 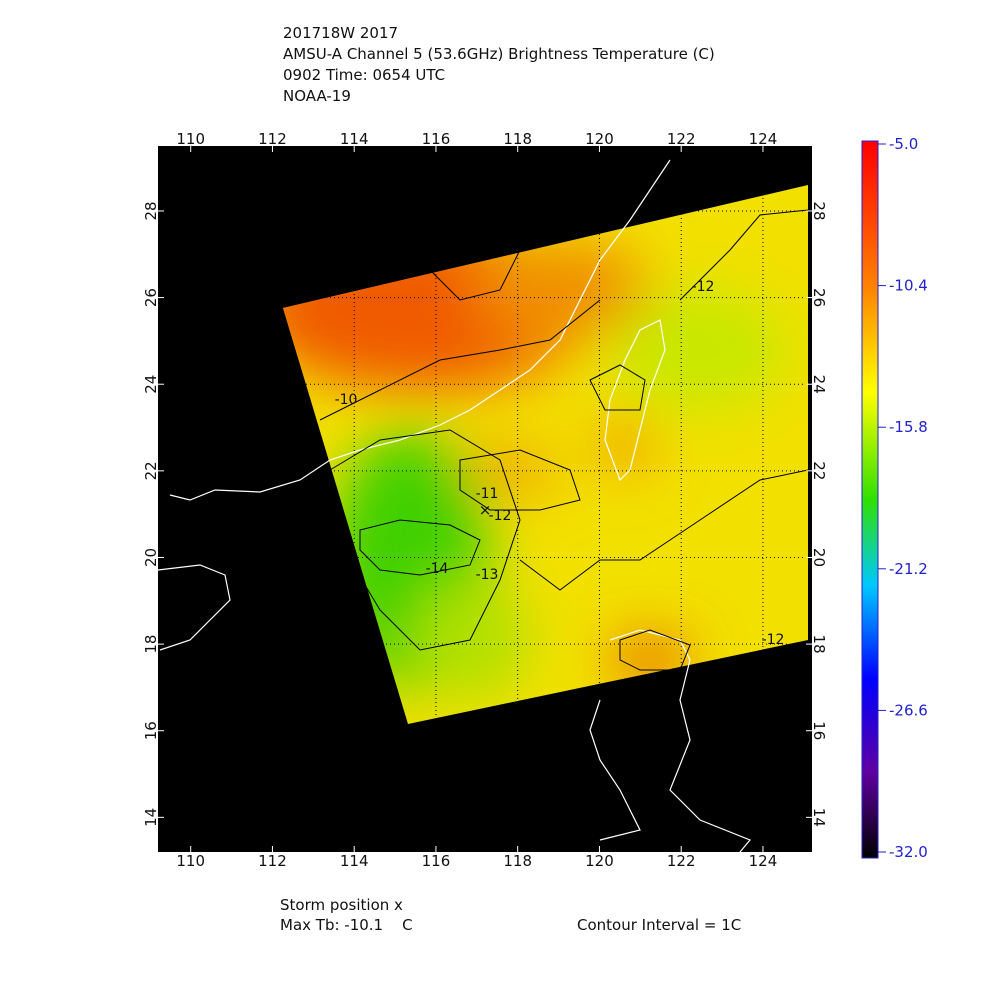 What do you see at coordinates (341, 905) in the screenshot?
I see `footer-storm: Storm position x` at bounding box center [341, 905].